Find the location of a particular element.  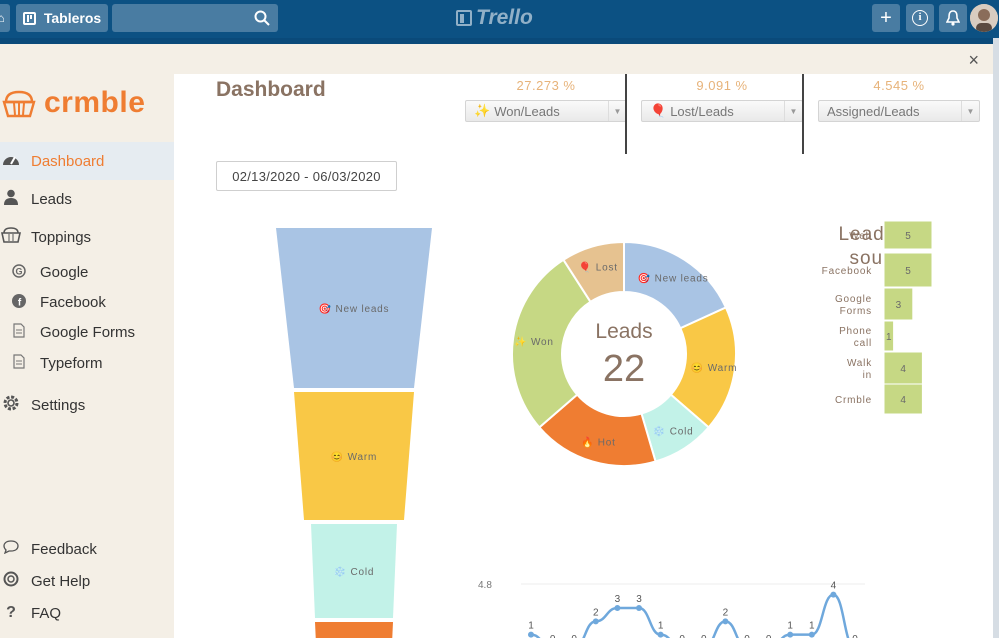

home-button: ⌂ is located at coordinates (5, 18).